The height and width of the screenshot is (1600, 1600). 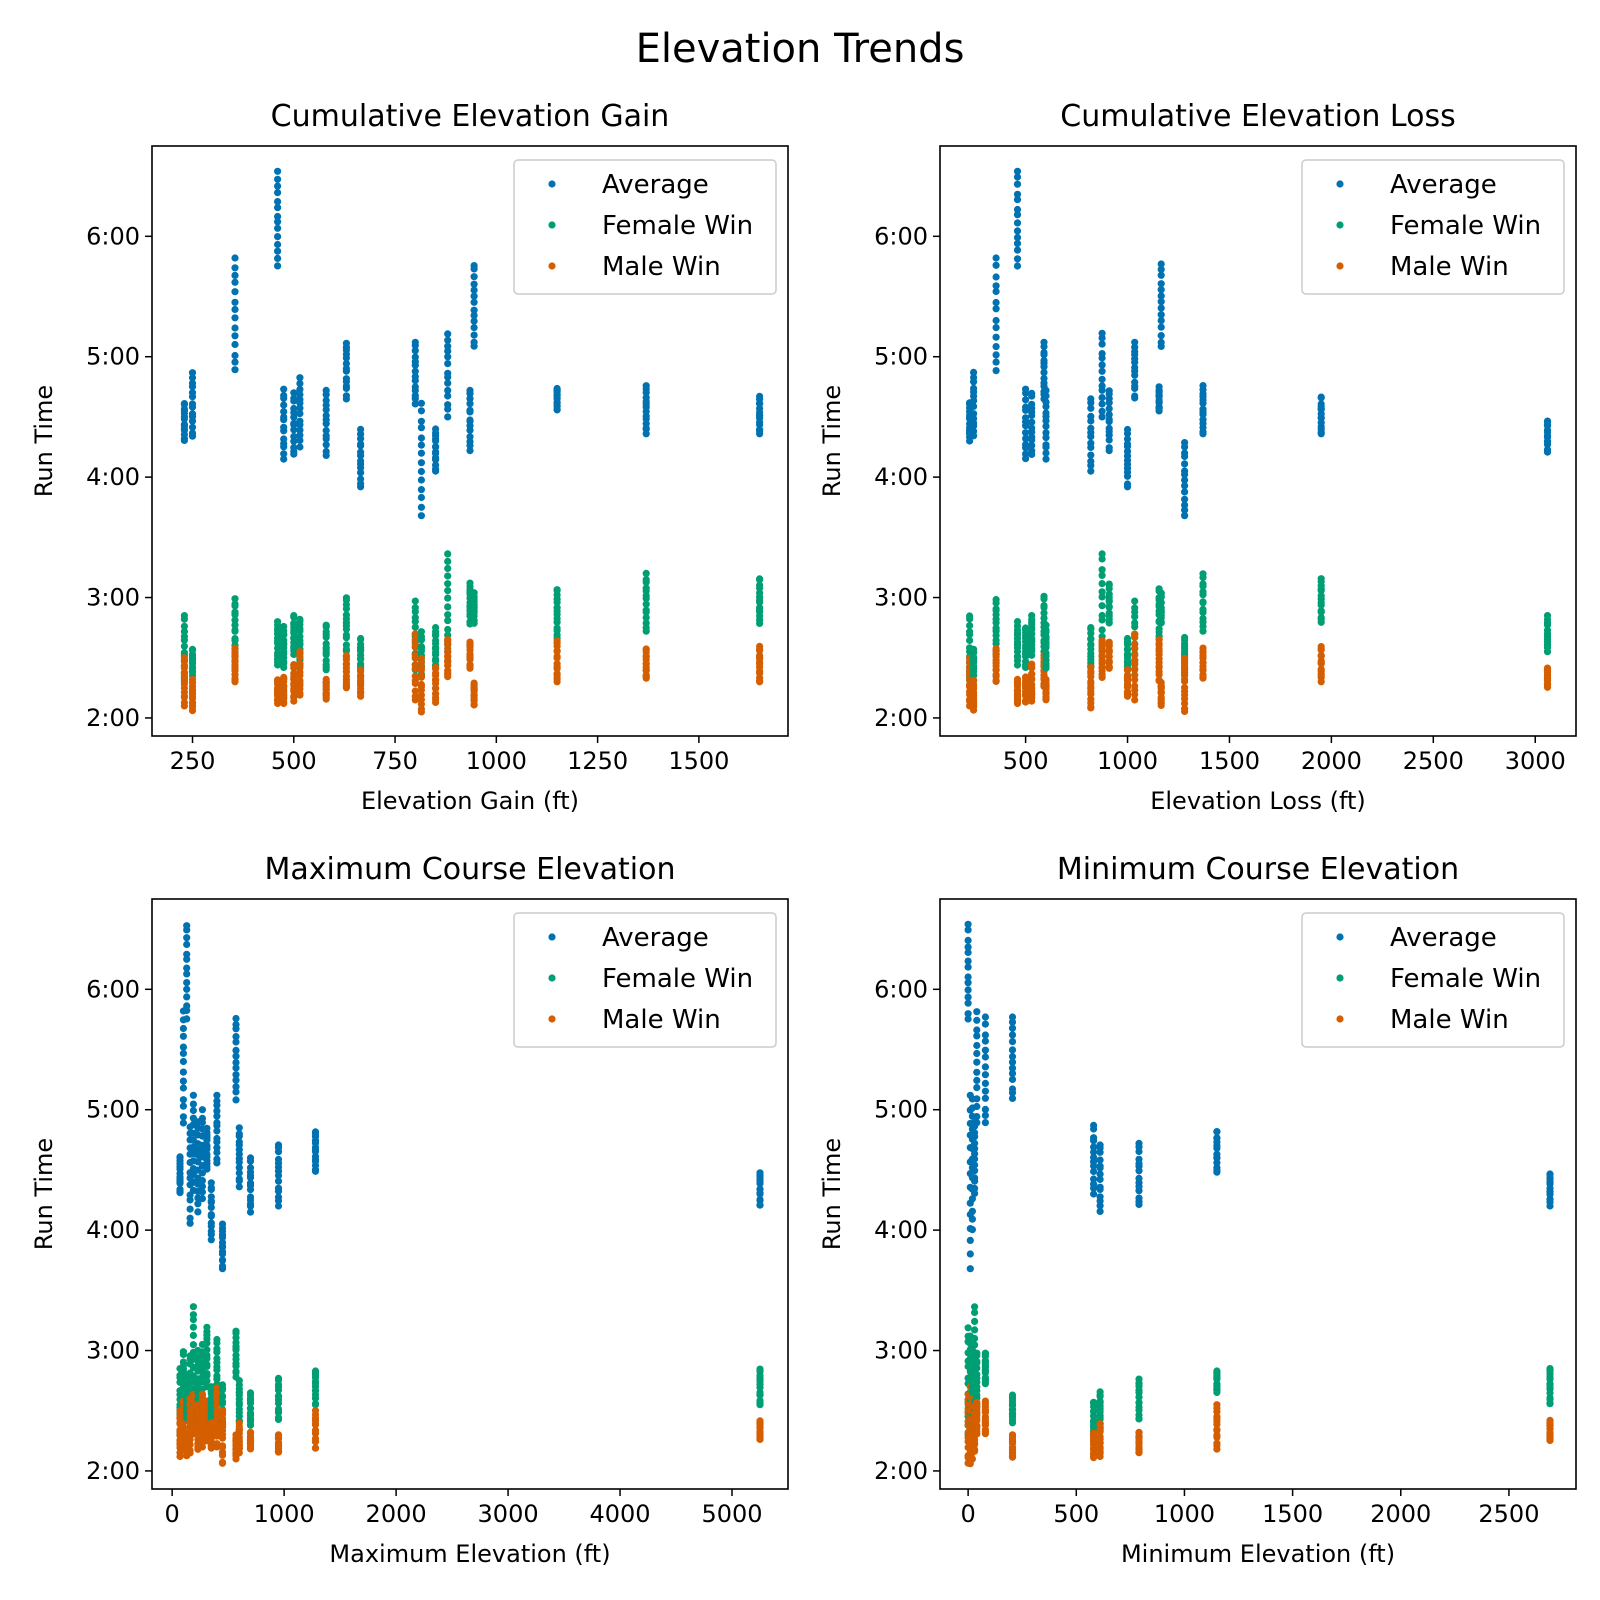 I want to click on legend: Average Female Win Male Win, so click(x=1433, y=227).